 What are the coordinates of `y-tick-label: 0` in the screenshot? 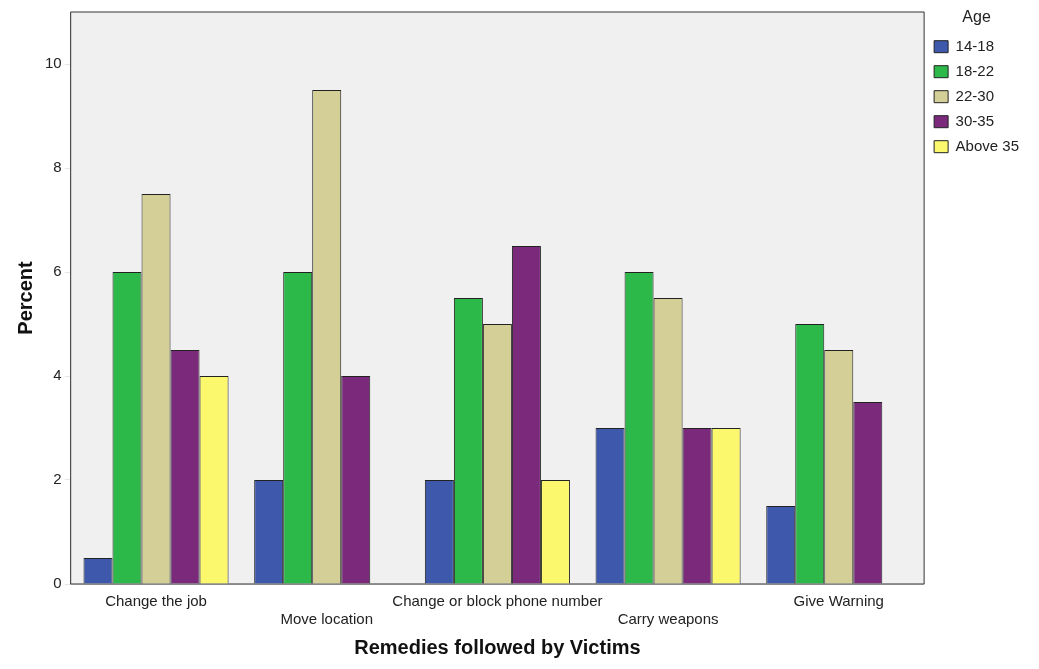 It's located at (57, 583).